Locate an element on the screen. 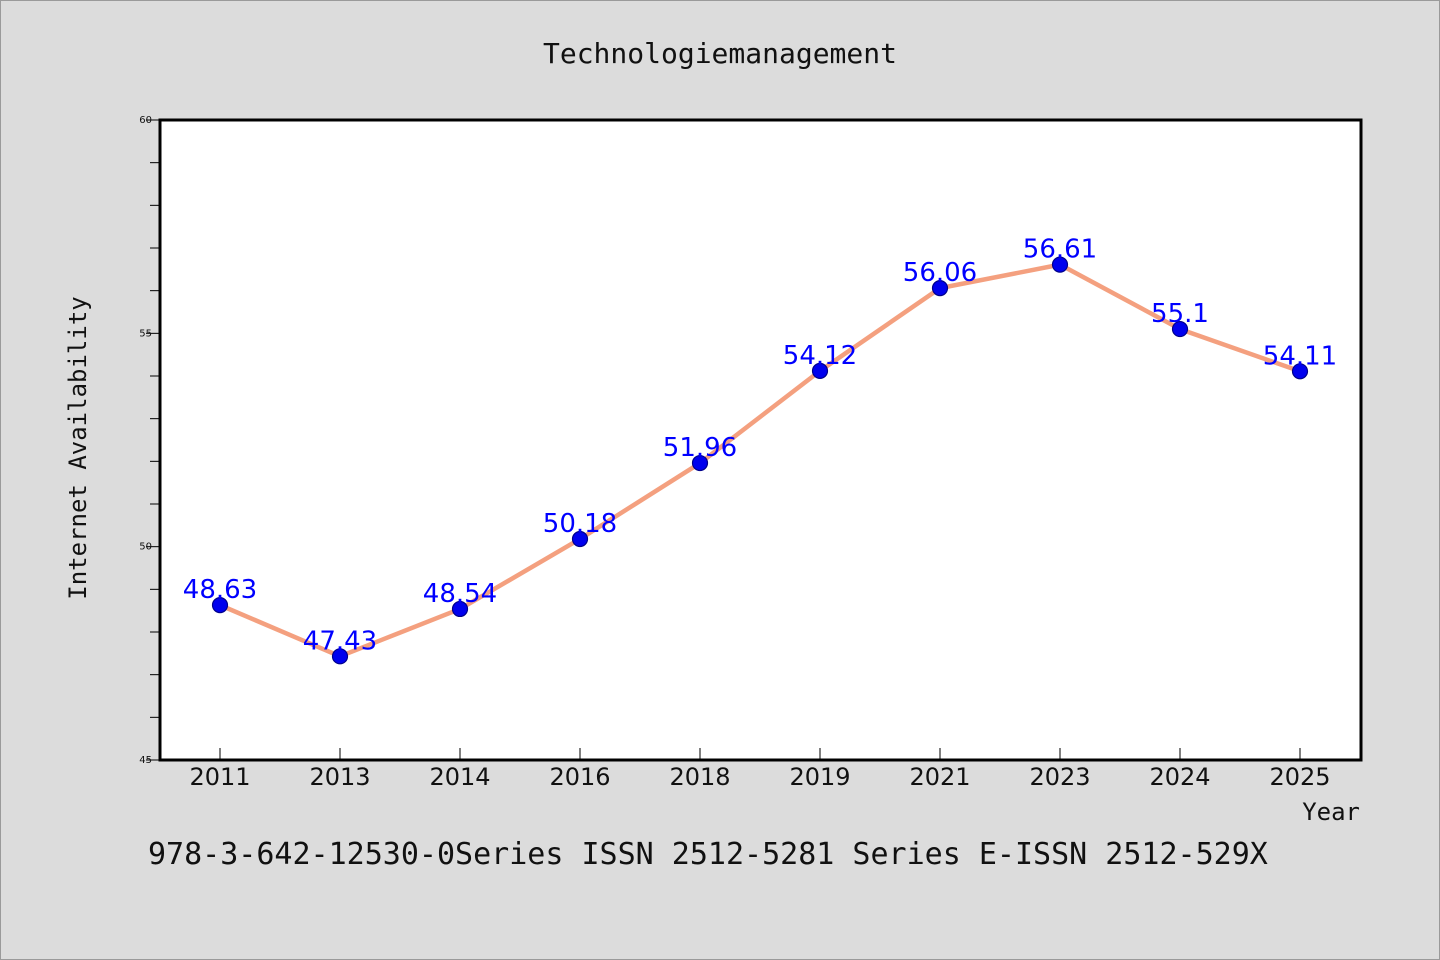 The image size is (1440, 960). x-tick-label: 2018 is located at coordinates (699, 777).